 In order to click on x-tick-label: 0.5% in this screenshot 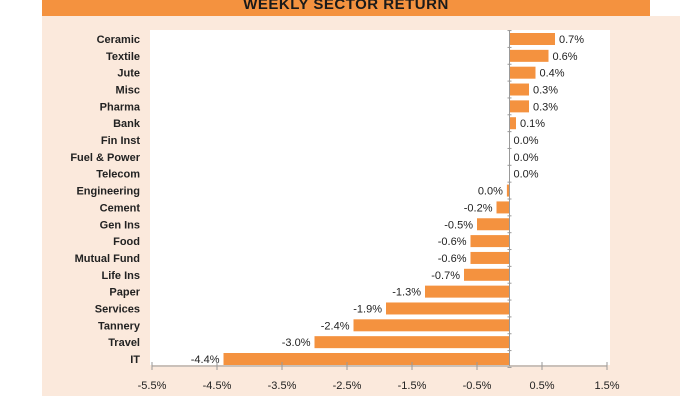, I will do `click(541, 386)`.